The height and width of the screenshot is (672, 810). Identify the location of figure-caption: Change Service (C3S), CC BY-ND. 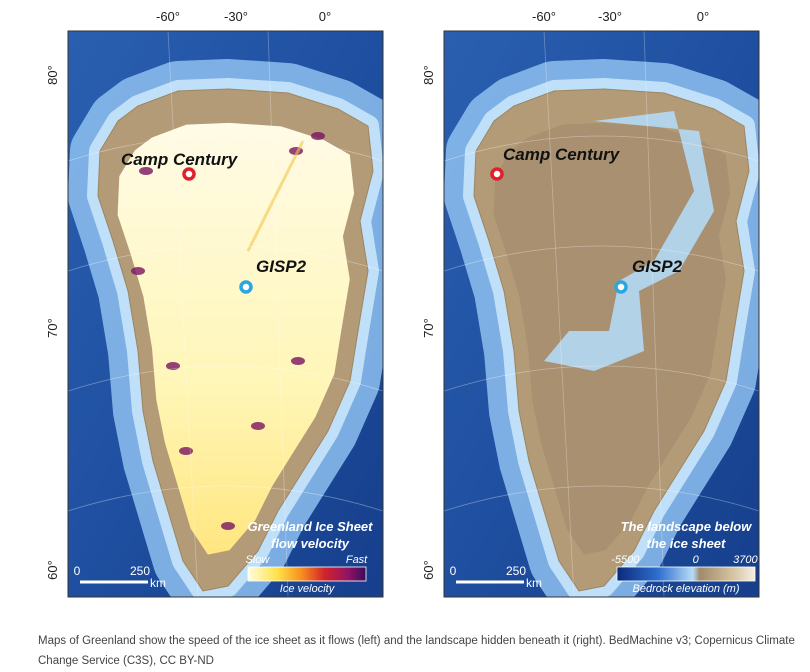
(126, 661).